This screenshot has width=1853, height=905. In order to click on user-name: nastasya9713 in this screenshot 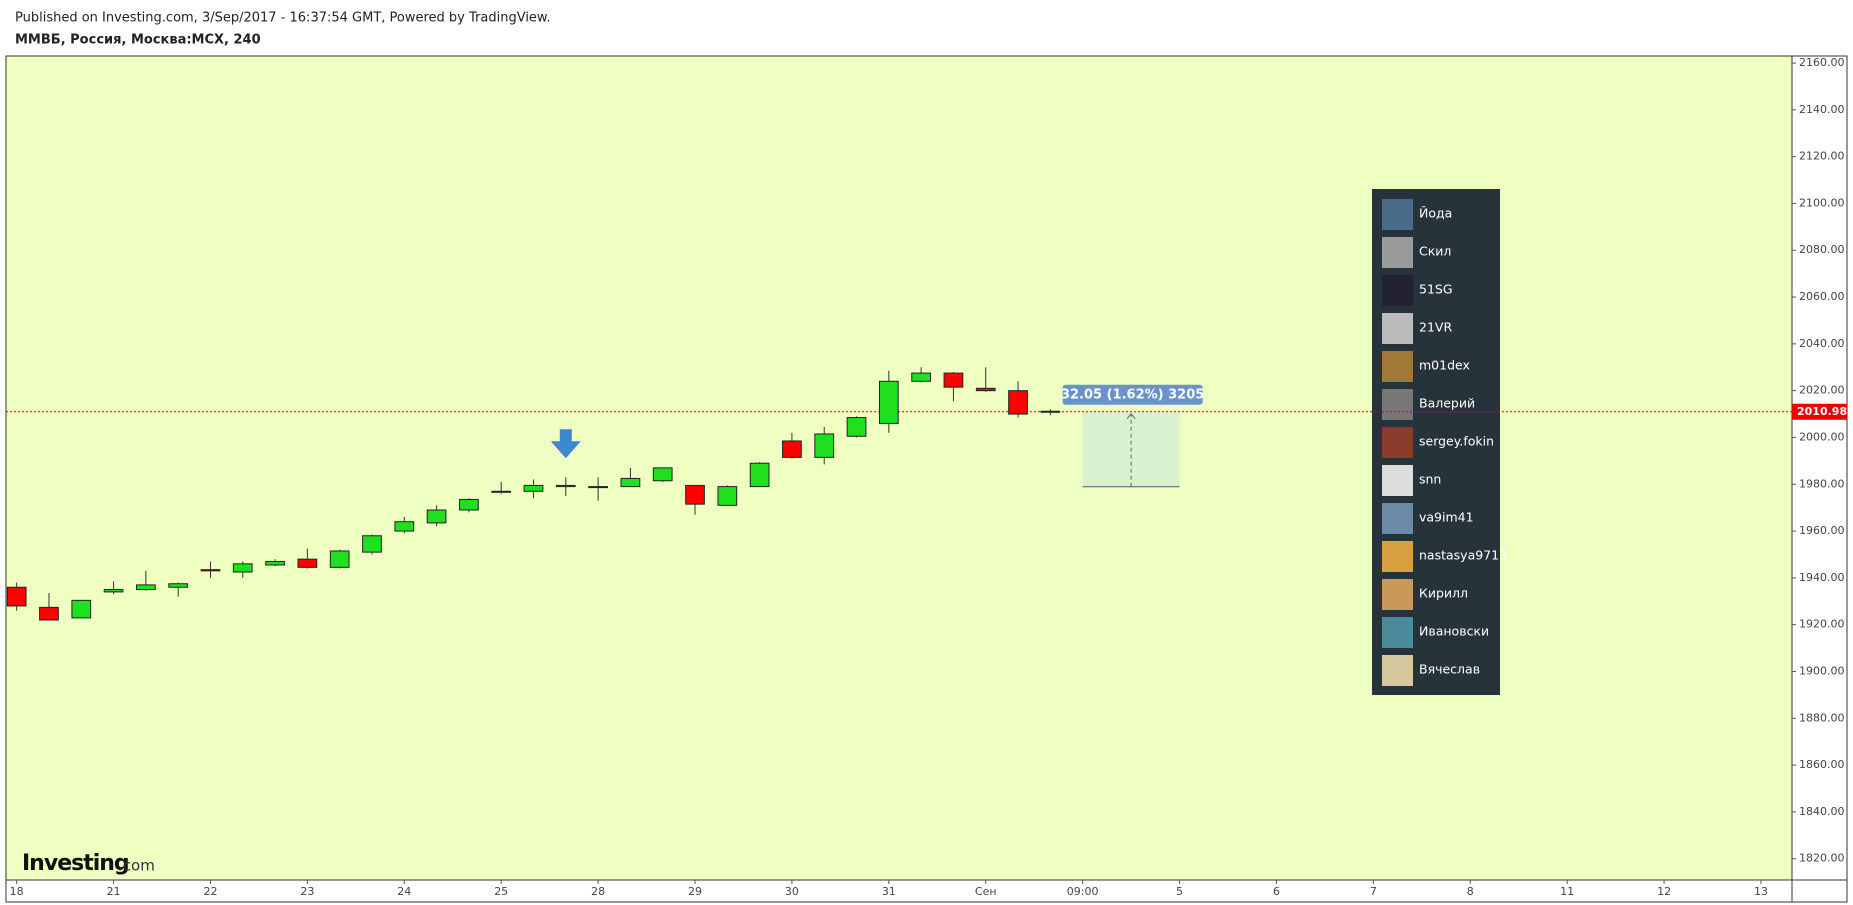, I will do `click(1463, 555)`.